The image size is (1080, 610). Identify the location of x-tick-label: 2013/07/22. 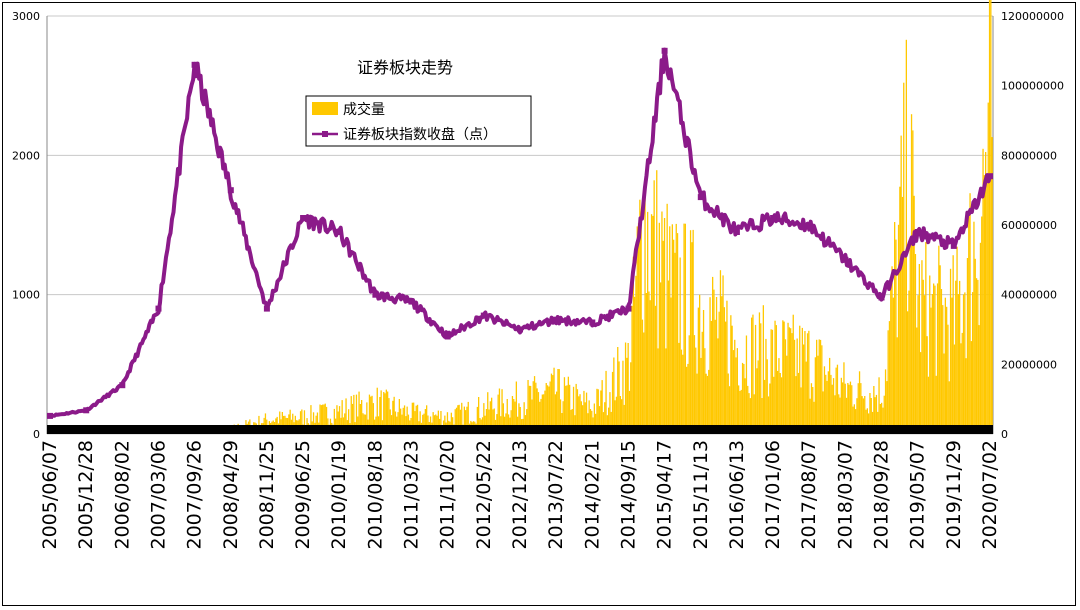
(556, 495).